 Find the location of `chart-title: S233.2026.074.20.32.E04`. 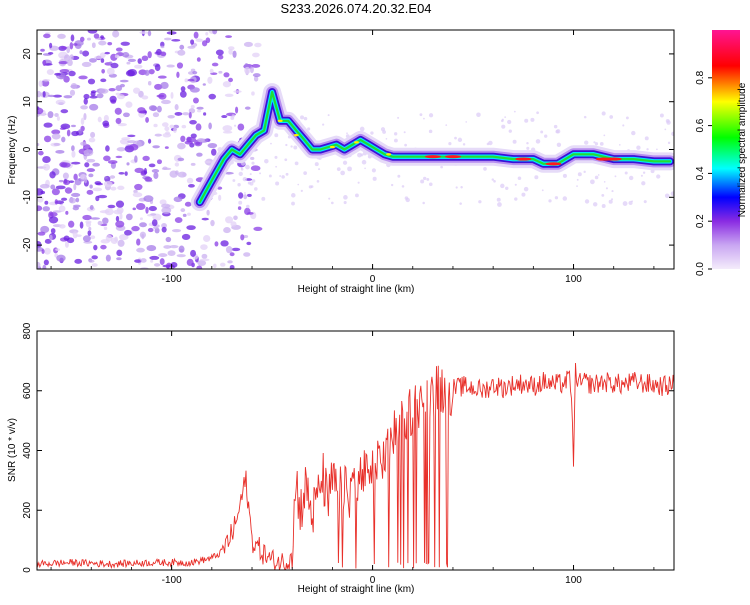

chart-title: S233.2026.074.20.32.E04 is located at coordinates (355, 8).